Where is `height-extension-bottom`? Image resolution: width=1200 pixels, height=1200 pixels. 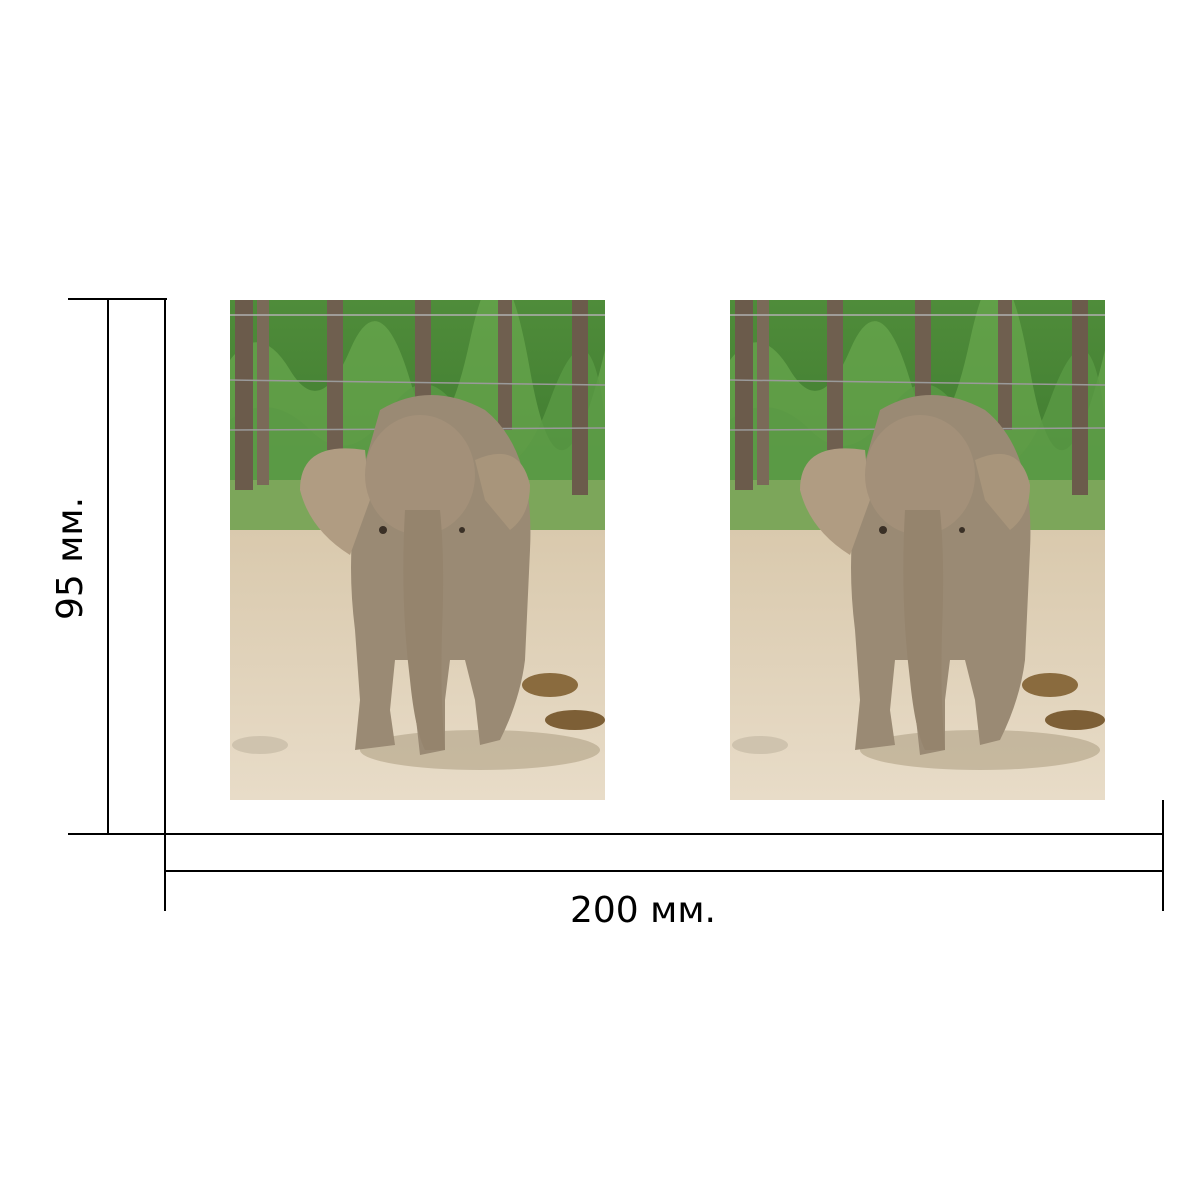 height-extension-bottom is located at coordinates (117, 834).